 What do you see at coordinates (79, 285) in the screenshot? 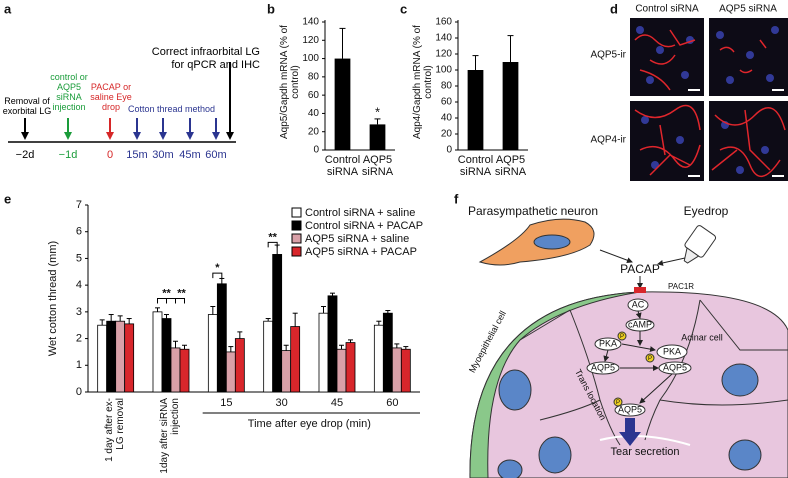
I see `y-tick-label: 4` at bounding box center [79, 285].